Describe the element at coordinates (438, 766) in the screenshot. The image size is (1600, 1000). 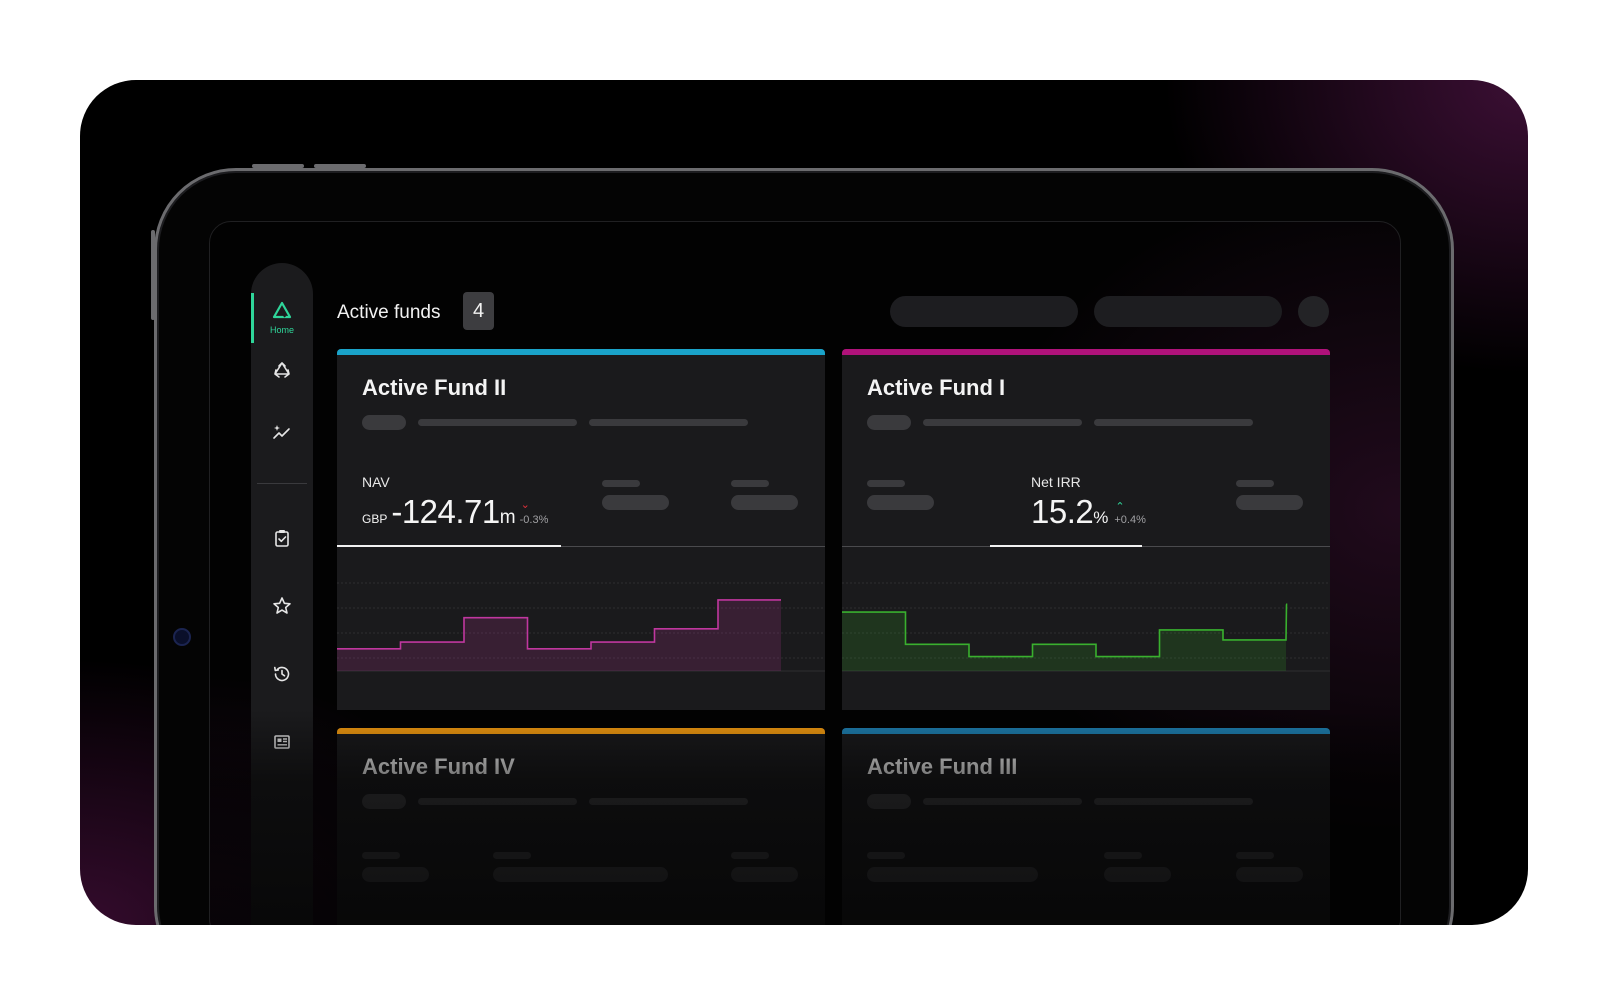
I see `fund-title: Active Fund IV` at that location.